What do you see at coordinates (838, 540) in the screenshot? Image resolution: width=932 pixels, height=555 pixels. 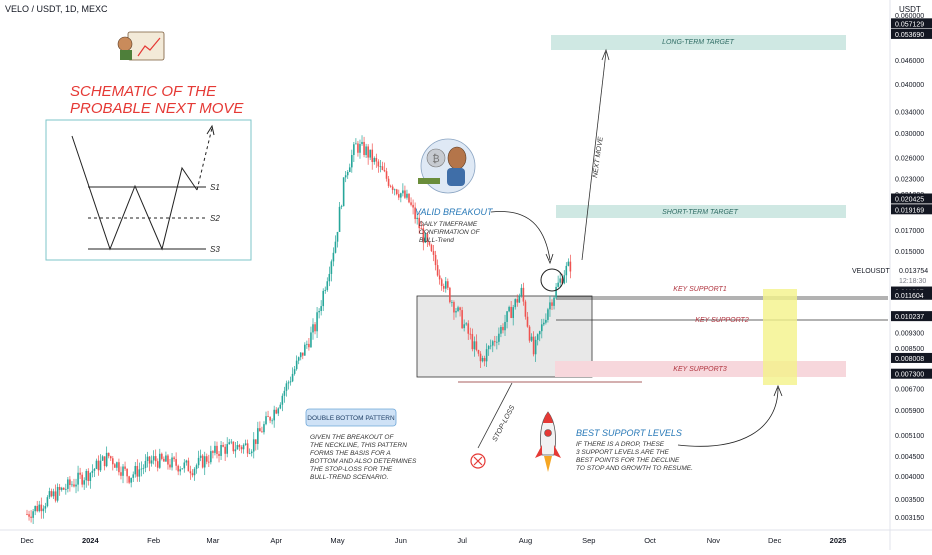 I see `time-axis-label: 2025` at bounding box center [838, 540].